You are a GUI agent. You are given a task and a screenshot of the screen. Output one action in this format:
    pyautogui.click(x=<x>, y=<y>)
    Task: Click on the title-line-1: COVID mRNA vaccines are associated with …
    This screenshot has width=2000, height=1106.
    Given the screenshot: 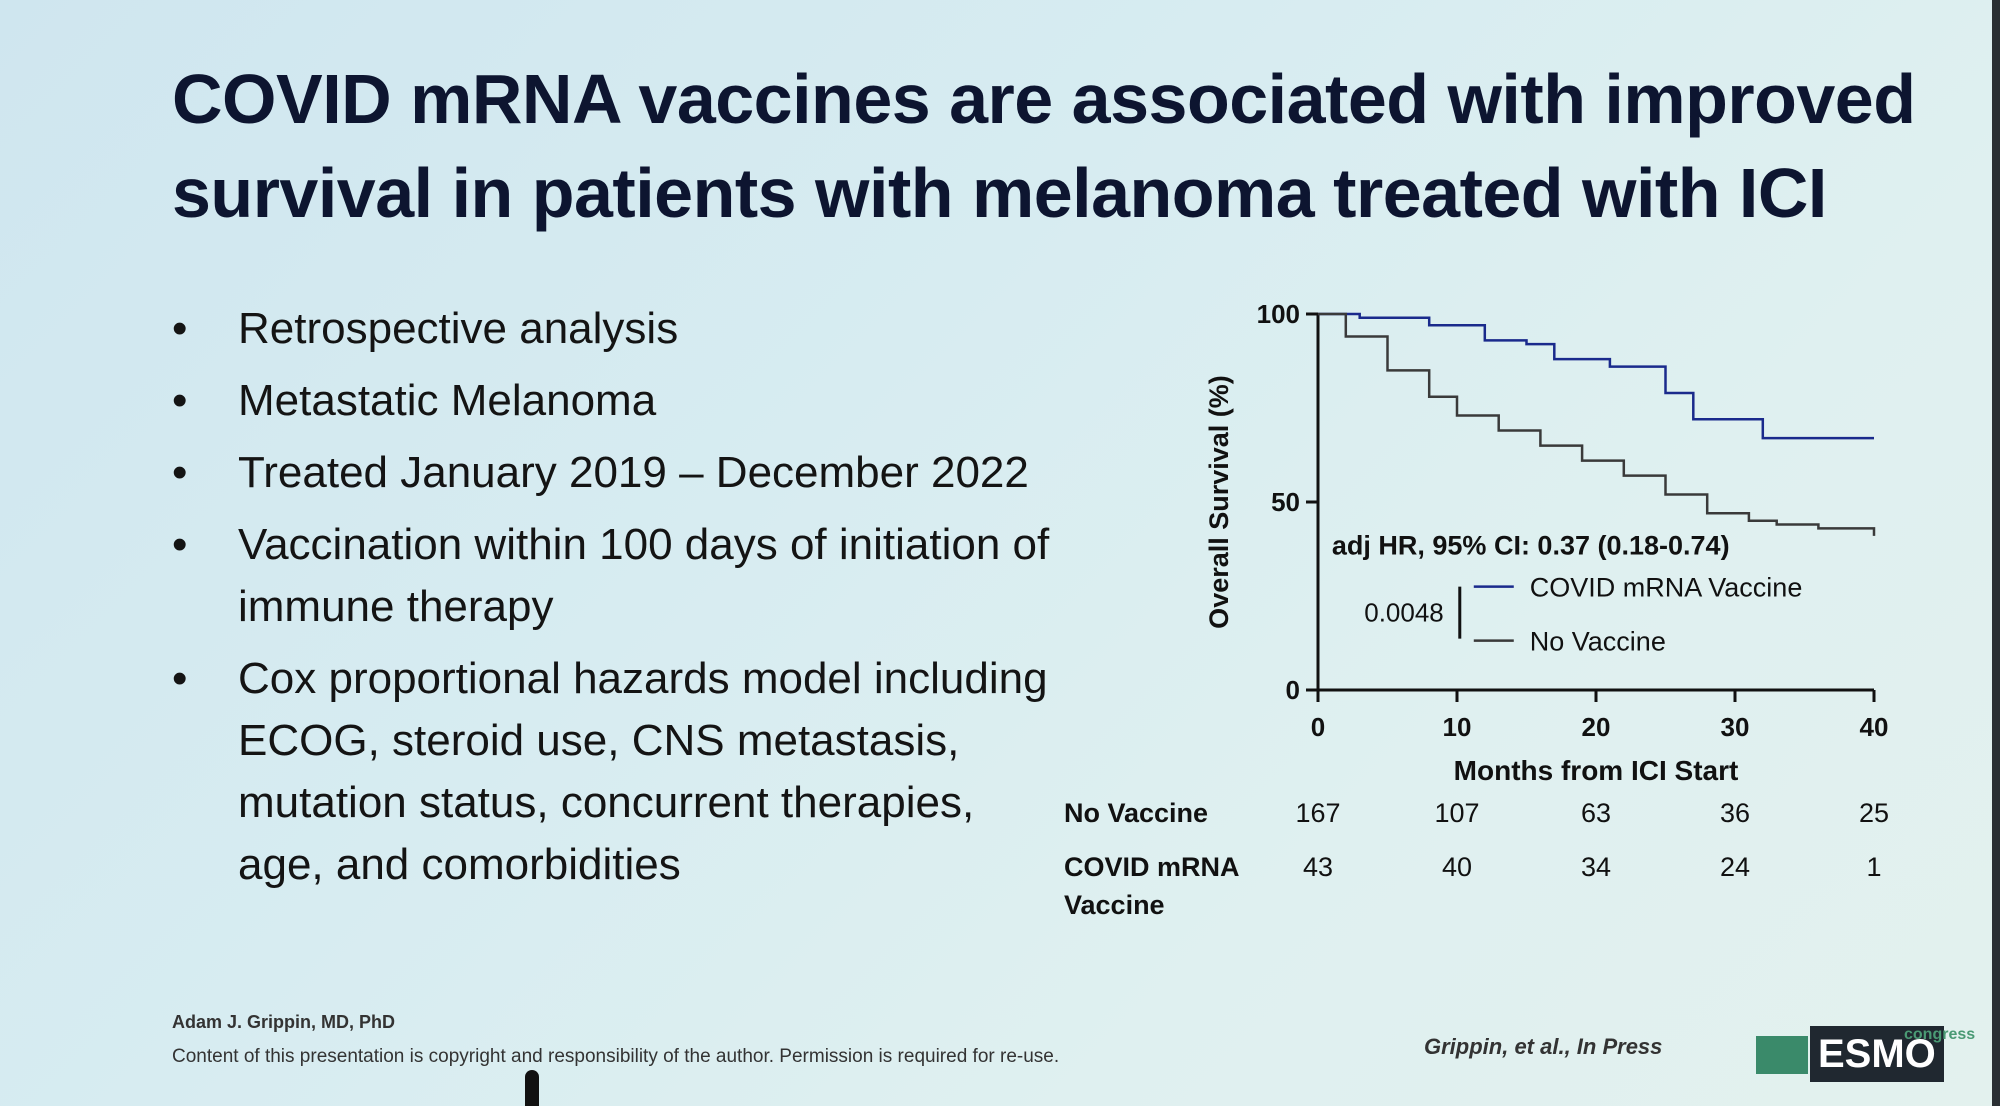 What is the action you would take?
    pyautogui.click(x=1044, y=99)
    